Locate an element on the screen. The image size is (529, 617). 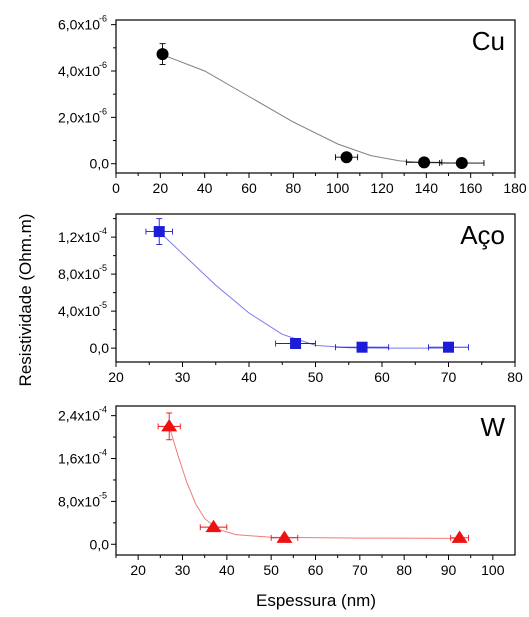
panel-label: W is located at coordinates (492, 427).